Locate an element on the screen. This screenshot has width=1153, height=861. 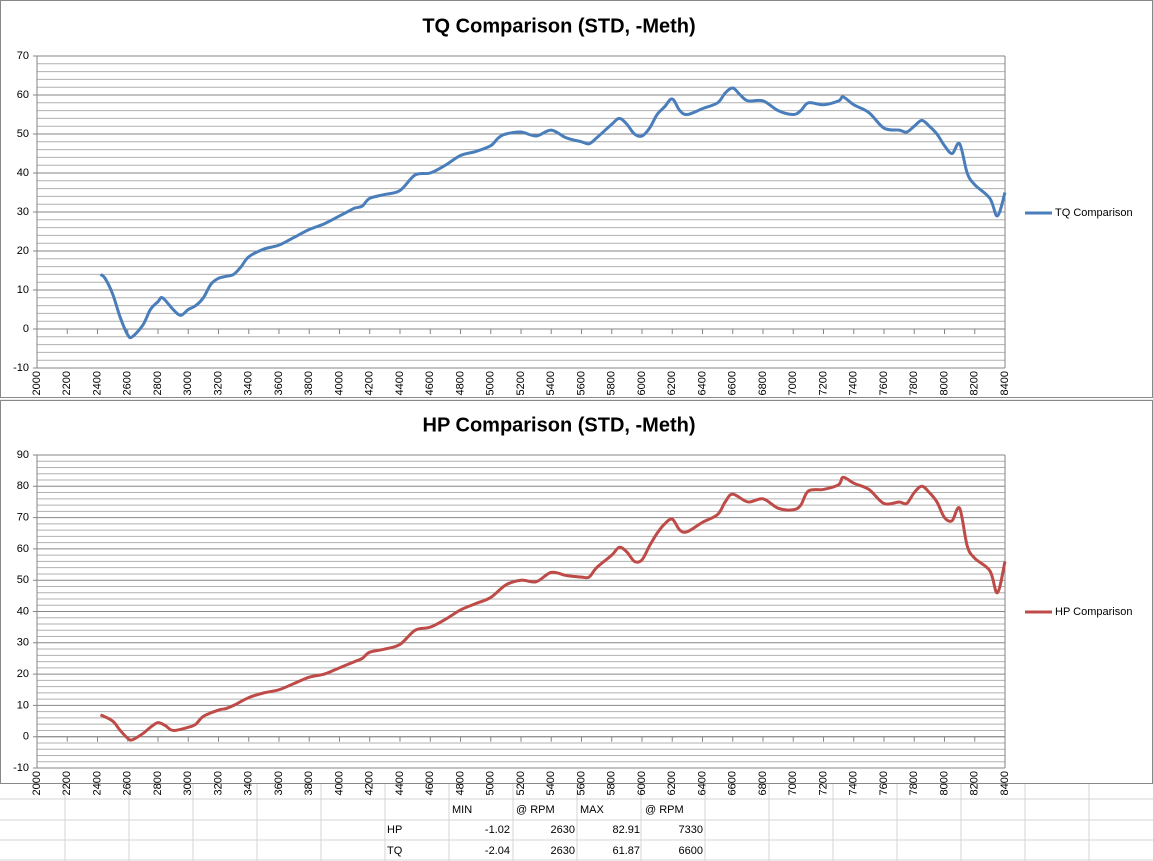
y-tick-label: 80 is located at coordinates (23, 486).